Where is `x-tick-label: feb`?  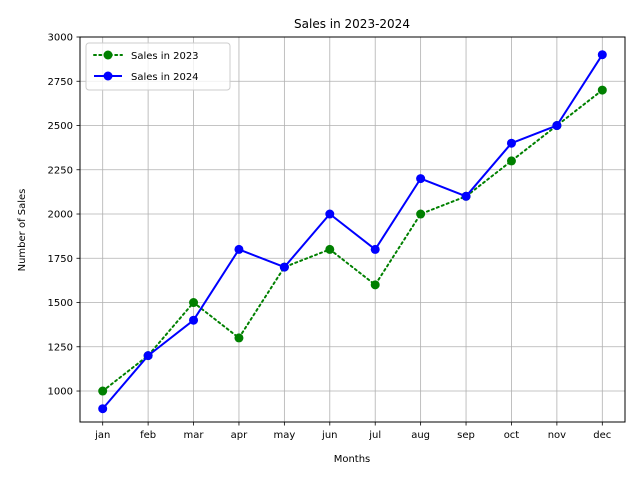 x-tick-label: feb is located at coordinates (148, 435).